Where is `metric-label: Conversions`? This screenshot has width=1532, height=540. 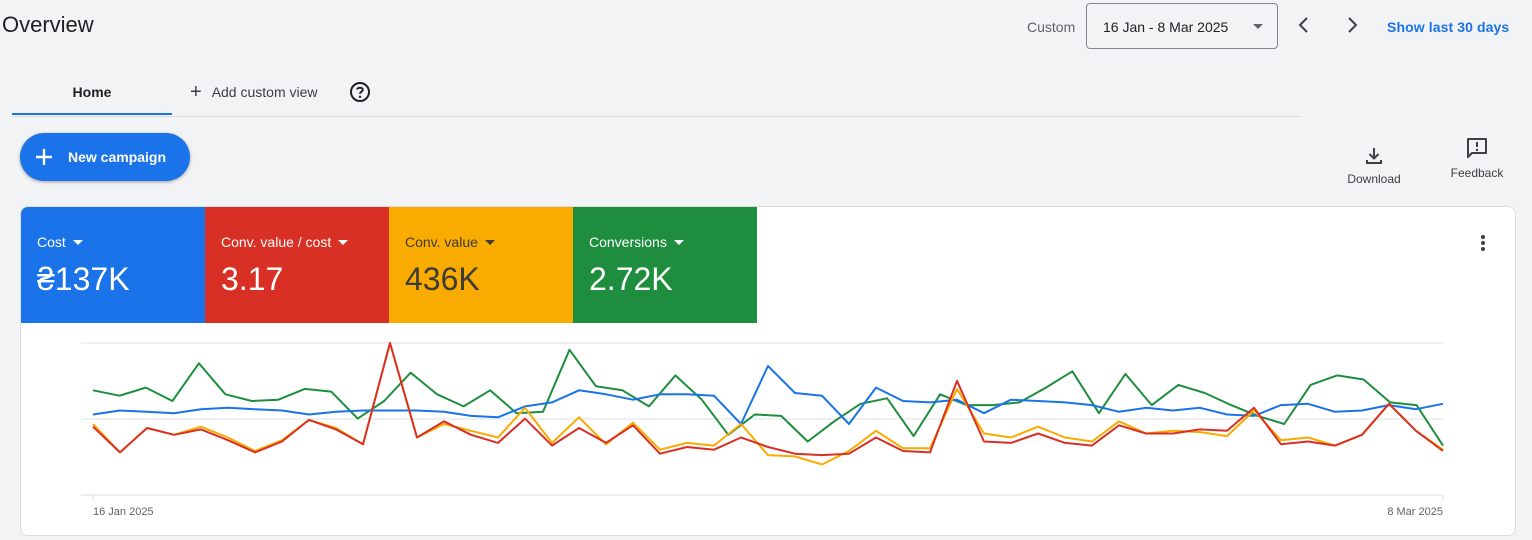 metric-label: Conversions is located at coordinates (636, 242).